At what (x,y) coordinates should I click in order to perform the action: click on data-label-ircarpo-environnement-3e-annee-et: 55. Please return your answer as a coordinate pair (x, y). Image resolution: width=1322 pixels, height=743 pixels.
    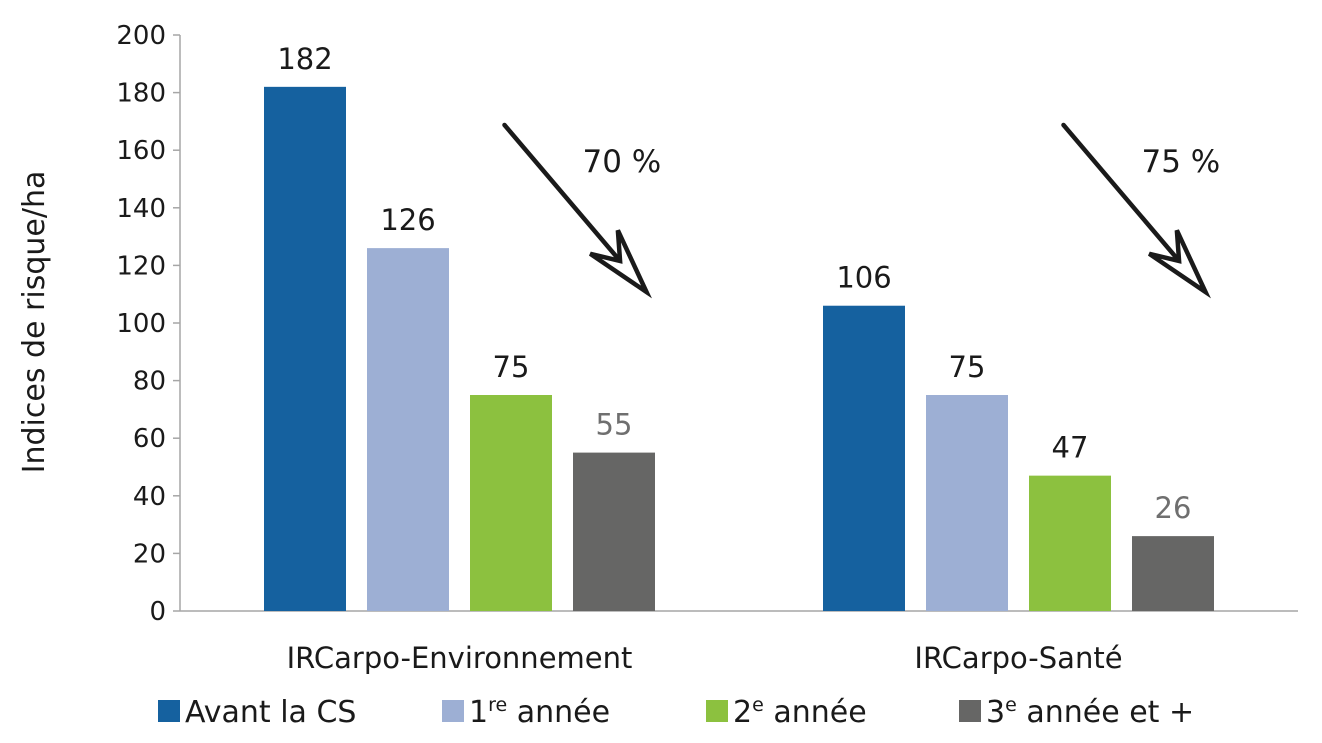
    Looking at the image, I should click on (614, 425).